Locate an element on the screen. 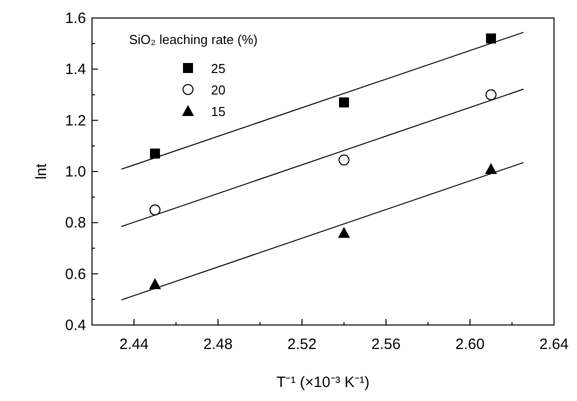 This screenshot has width=577, height=401. y-tick-label: 1.2 is located at coordinates (75, 121).